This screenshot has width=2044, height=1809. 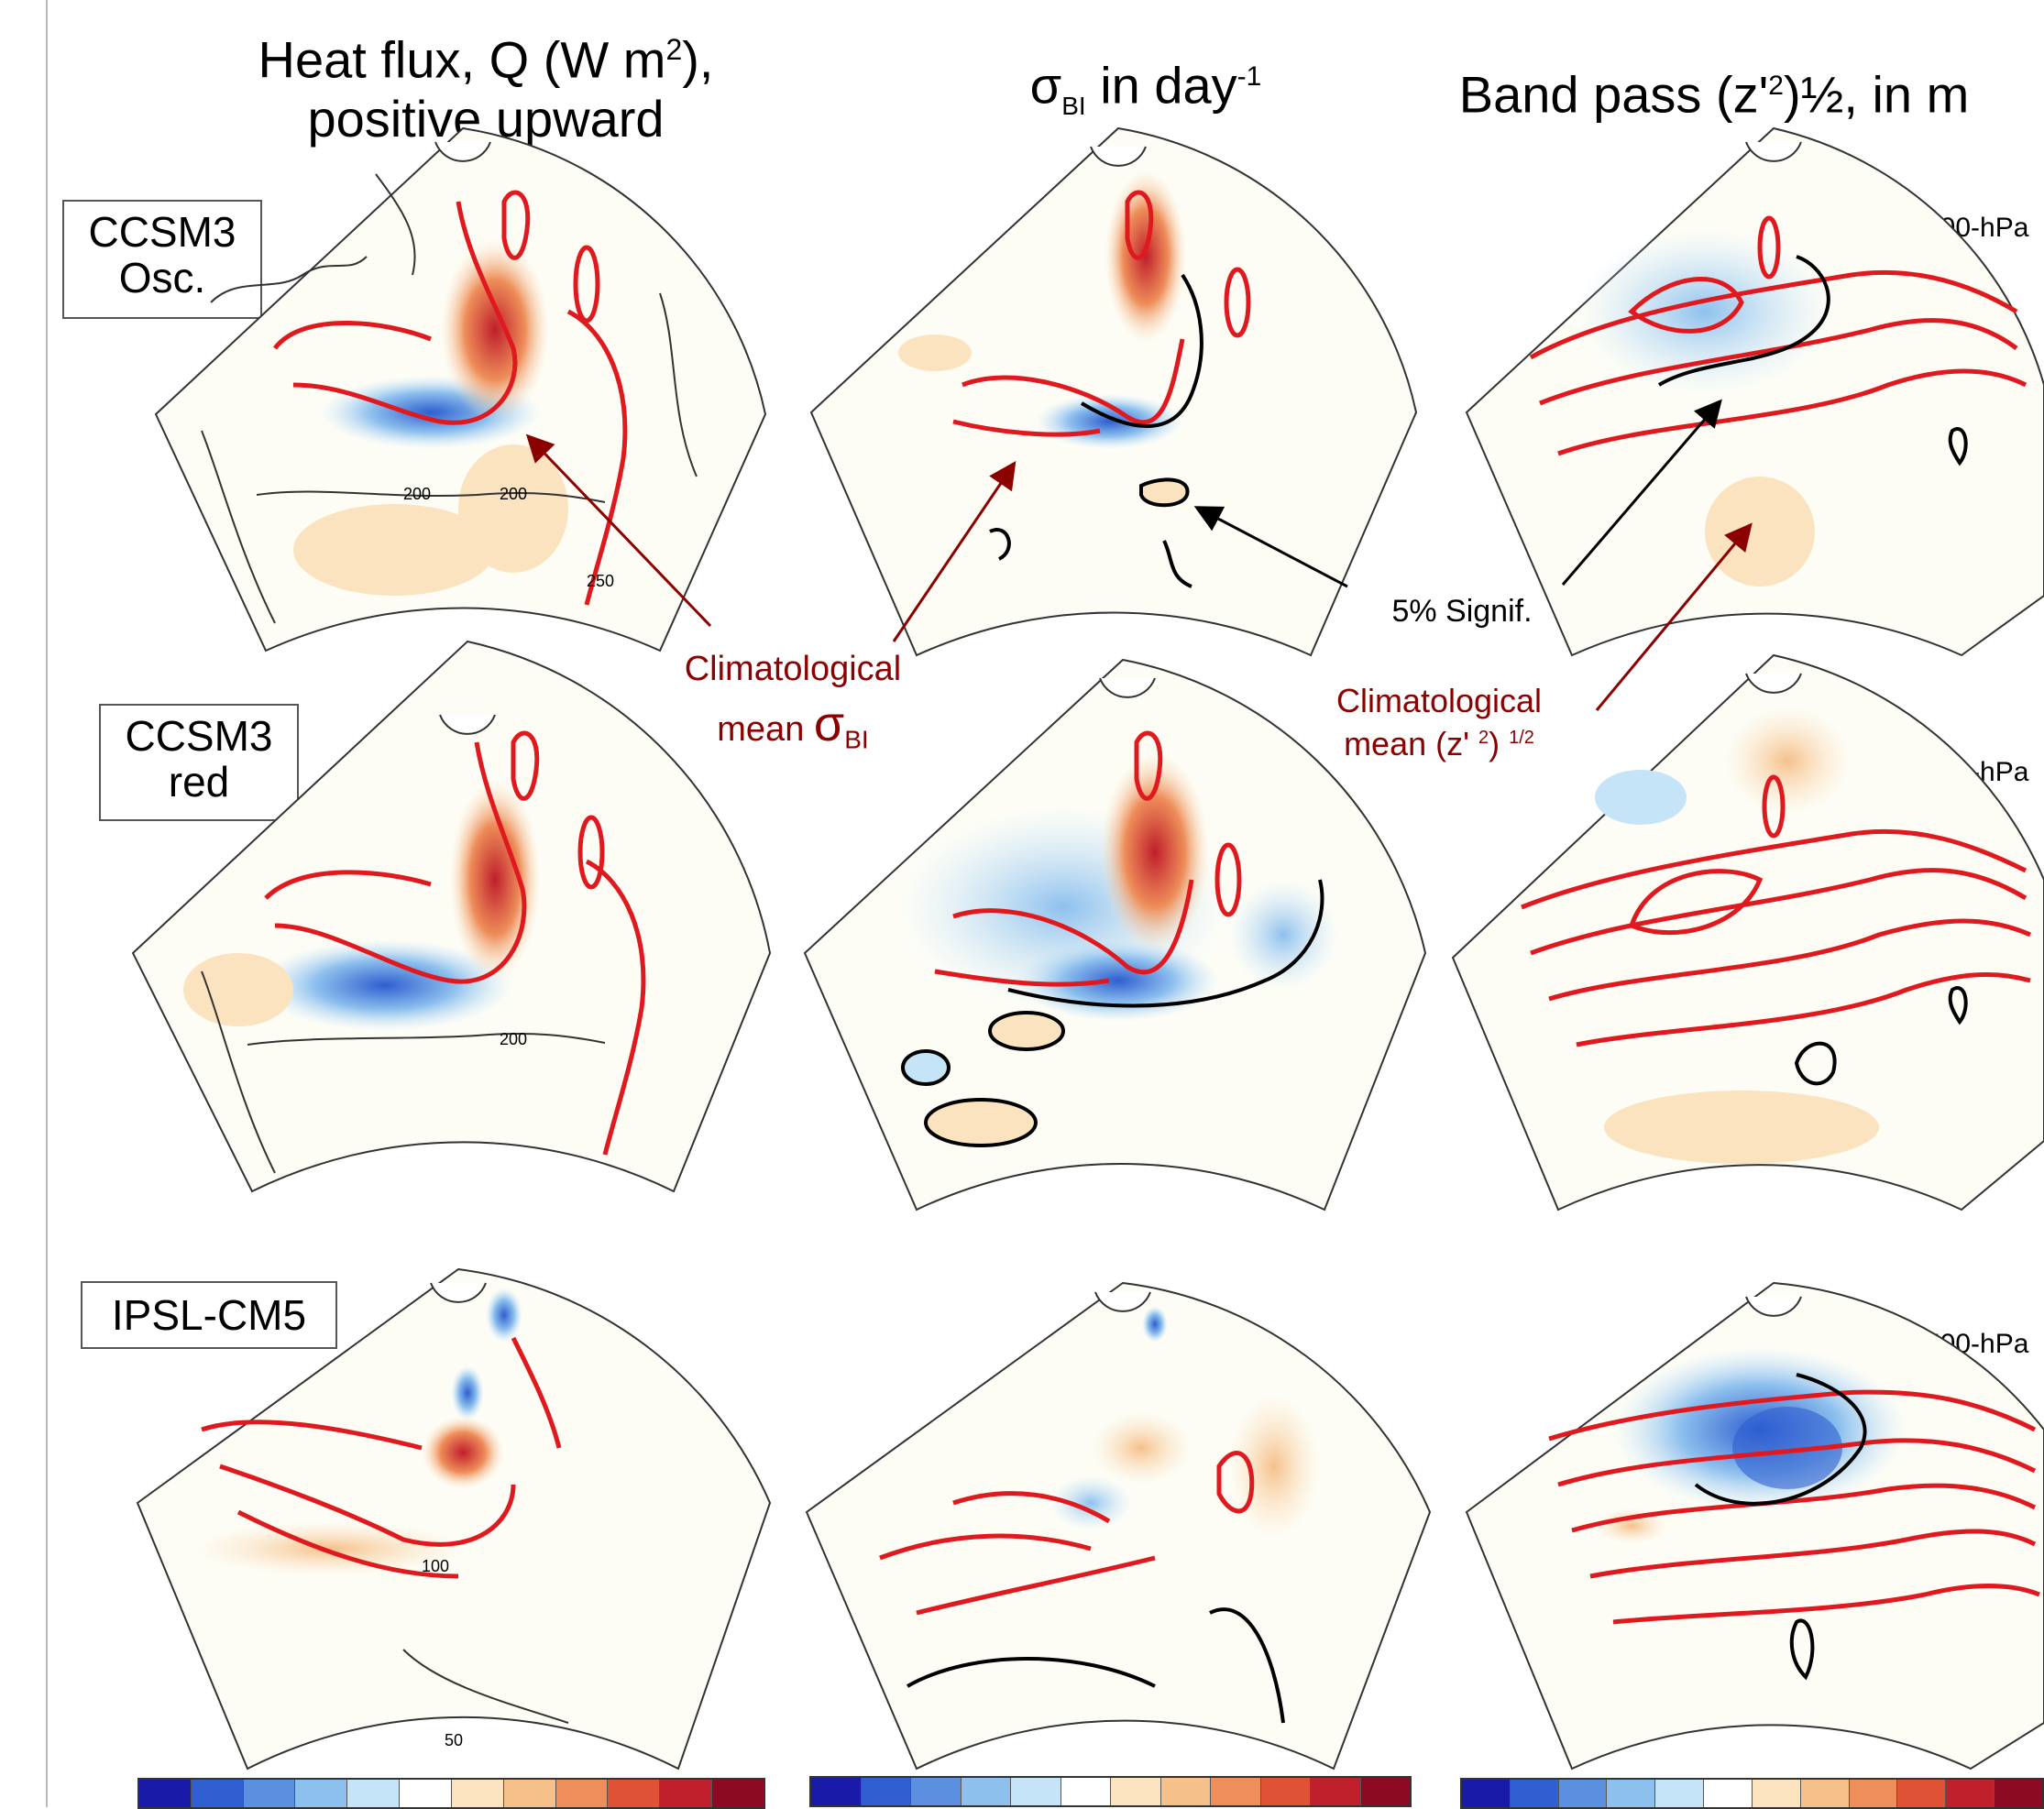 I want to click on column-title-sigma-bi: σBI in day-1, so click(x=1146, y=88).